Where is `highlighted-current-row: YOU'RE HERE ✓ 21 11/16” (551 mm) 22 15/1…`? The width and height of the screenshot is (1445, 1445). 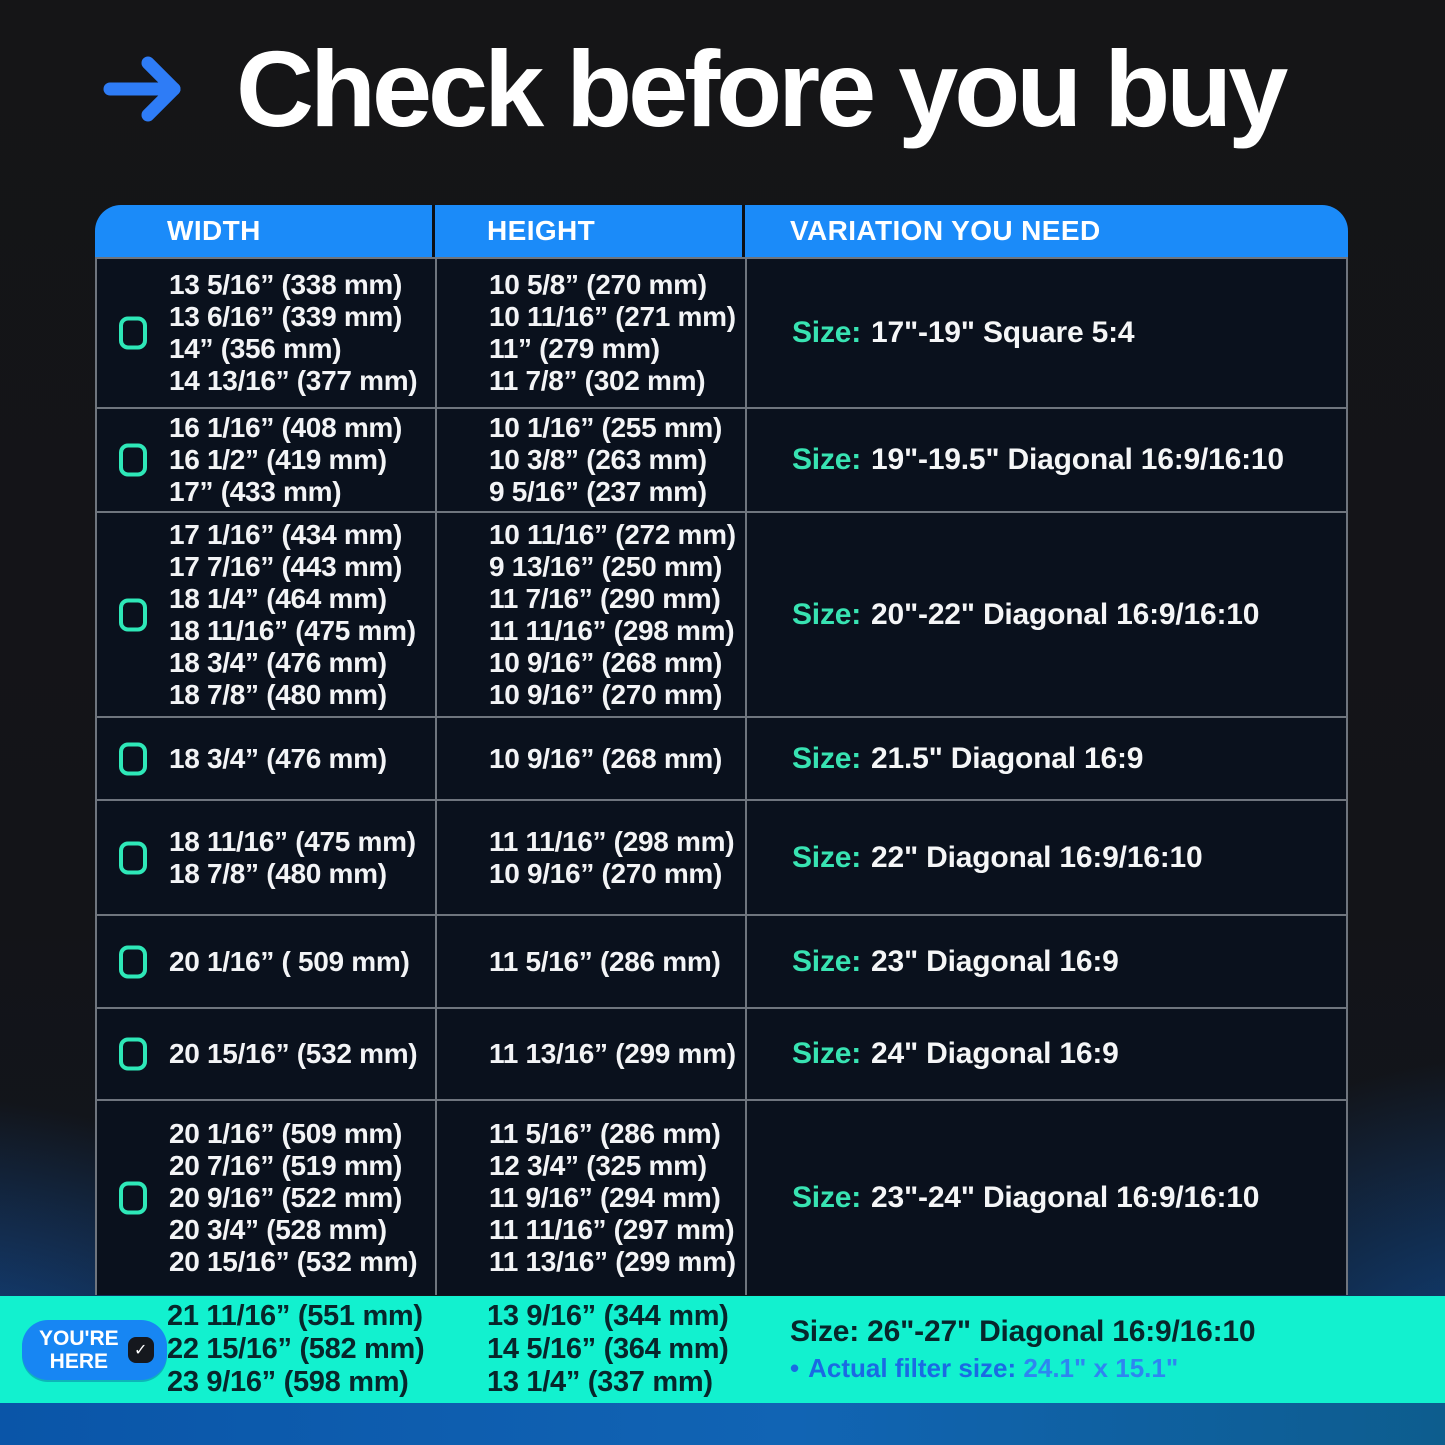 highlighted-current-row: YOU'RE HERE ✓ 21 11/16” (551 mm) 22 15/1… is located at coordinates (722, 1349).